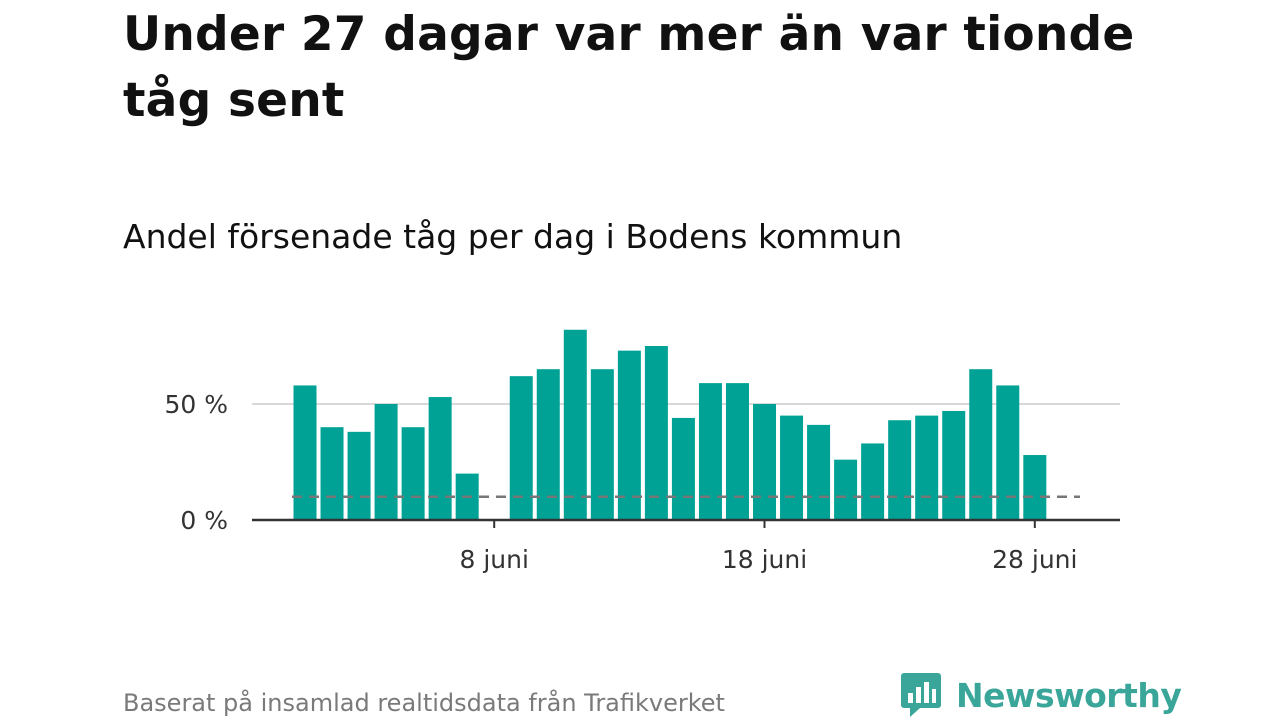  What do you see at coordinates (1069, 695) in the screenshot?
I see `brand-name: Newsworthy` at bounding box center [1069, 695].